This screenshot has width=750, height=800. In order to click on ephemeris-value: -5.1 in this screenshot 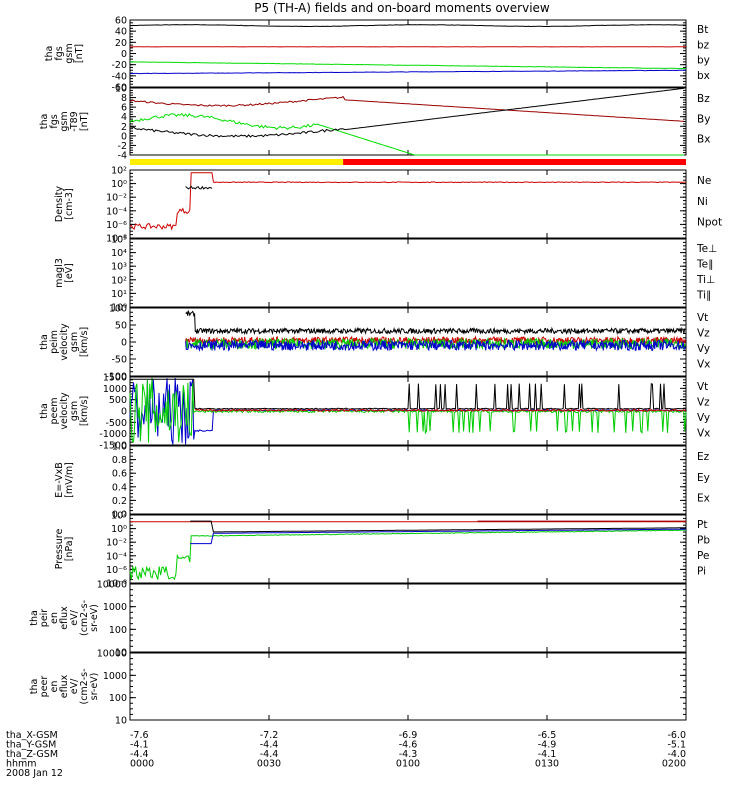, I will do `click(676, 745)`.